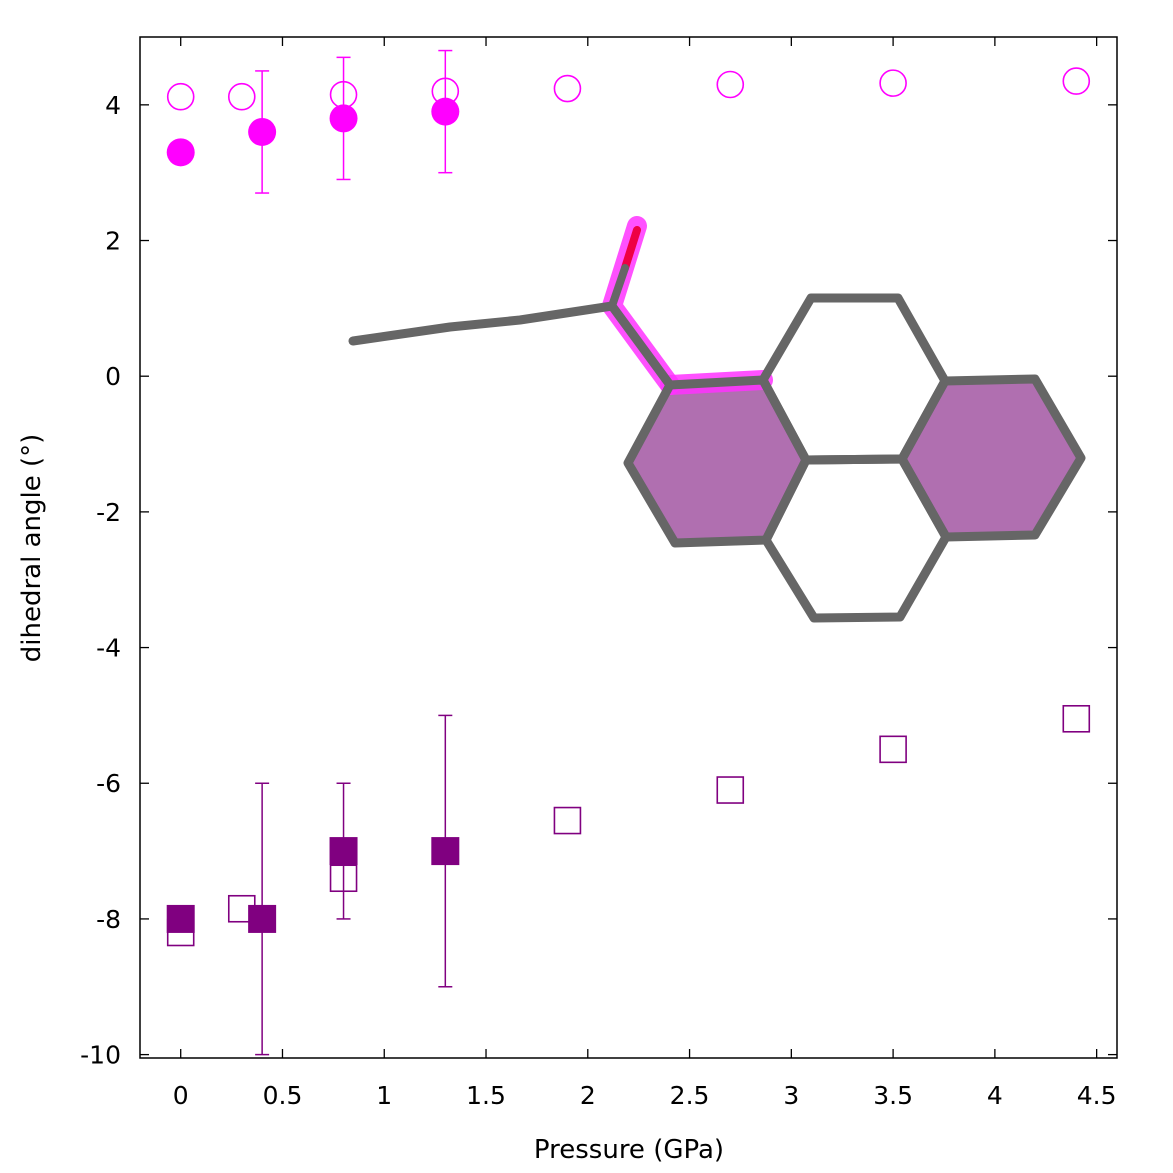 This screenshot has height=1173, width=1173. What do you see at coordinates (618, 287) in the screenshot?
I see `carbonyl-bond` at bounding box center [618, 287].